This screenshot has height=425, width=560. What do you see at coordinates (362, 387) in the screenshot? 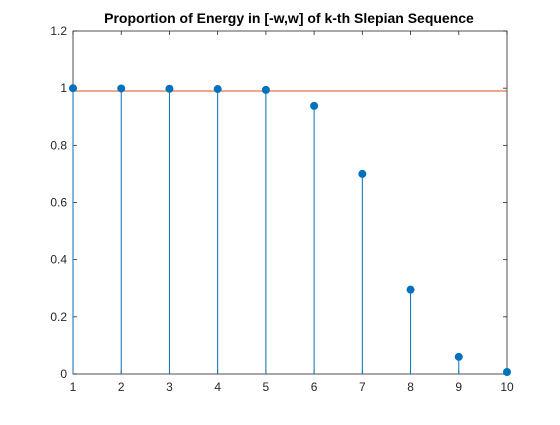
I see `x-tick-label: 7` at bounding box center [362, 387].